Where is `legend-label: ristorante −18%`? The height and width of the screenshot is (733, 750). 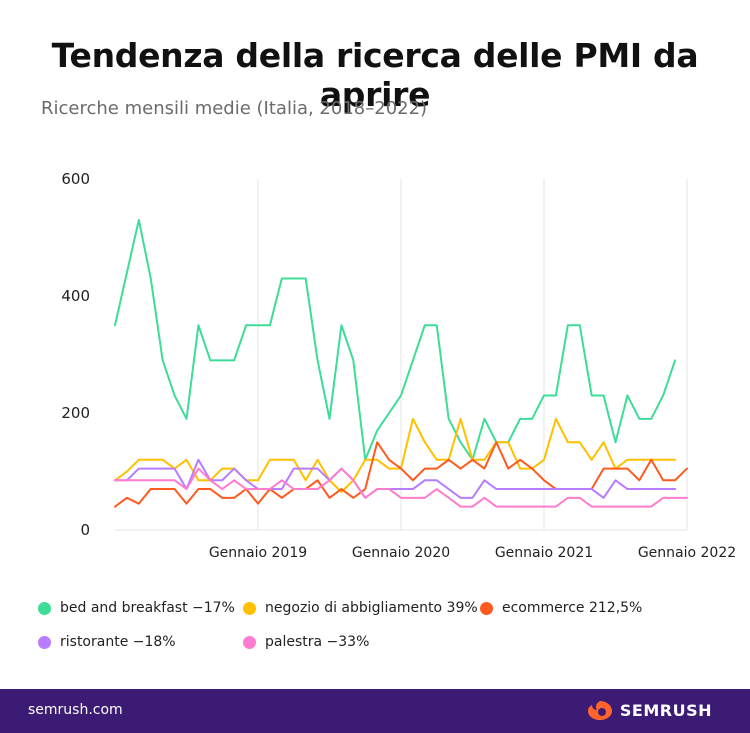 legend-label: ristorante −18% is located at coordinates (118, 642).